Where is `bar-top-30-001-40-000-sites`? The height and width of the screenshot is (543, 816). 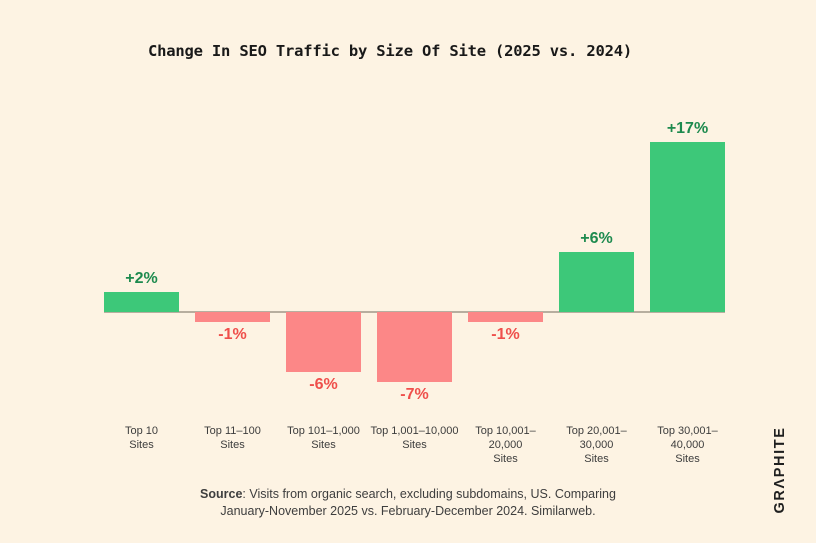
bar-top-30-001-40-000-sites is located at coordinates (687, 226).